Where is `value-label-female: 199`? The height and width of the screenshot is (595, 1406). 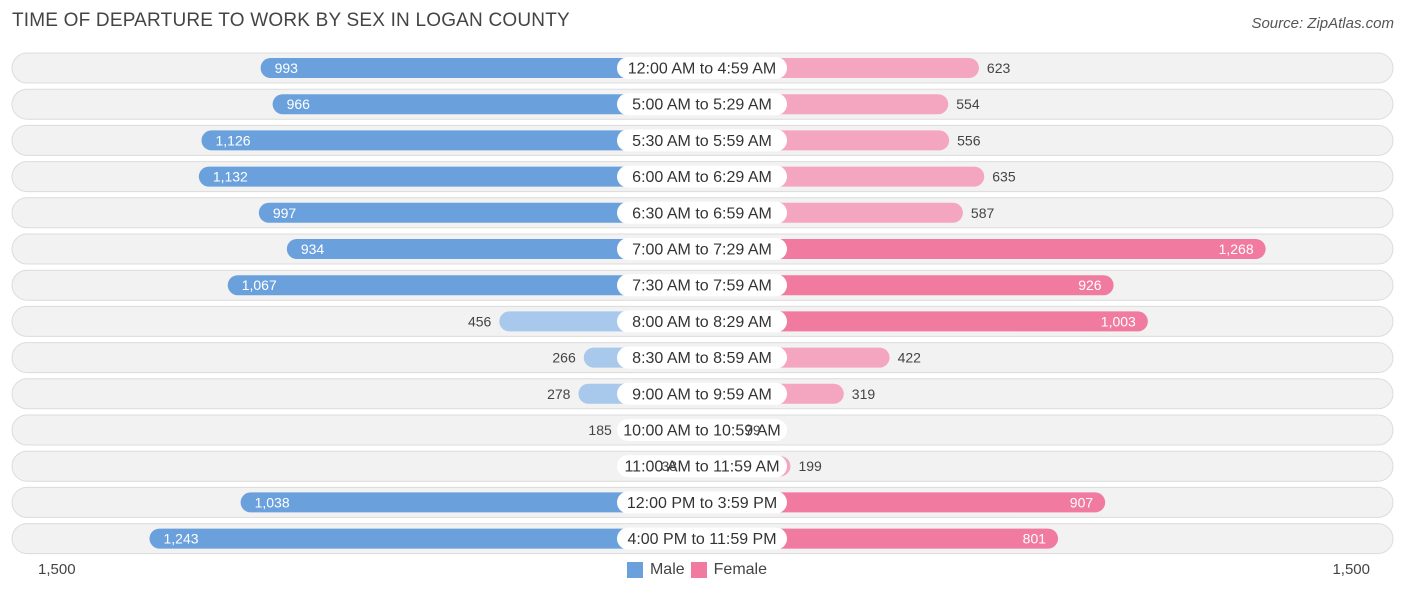 value-label-female: 199 is located at coordinates (810, 466).